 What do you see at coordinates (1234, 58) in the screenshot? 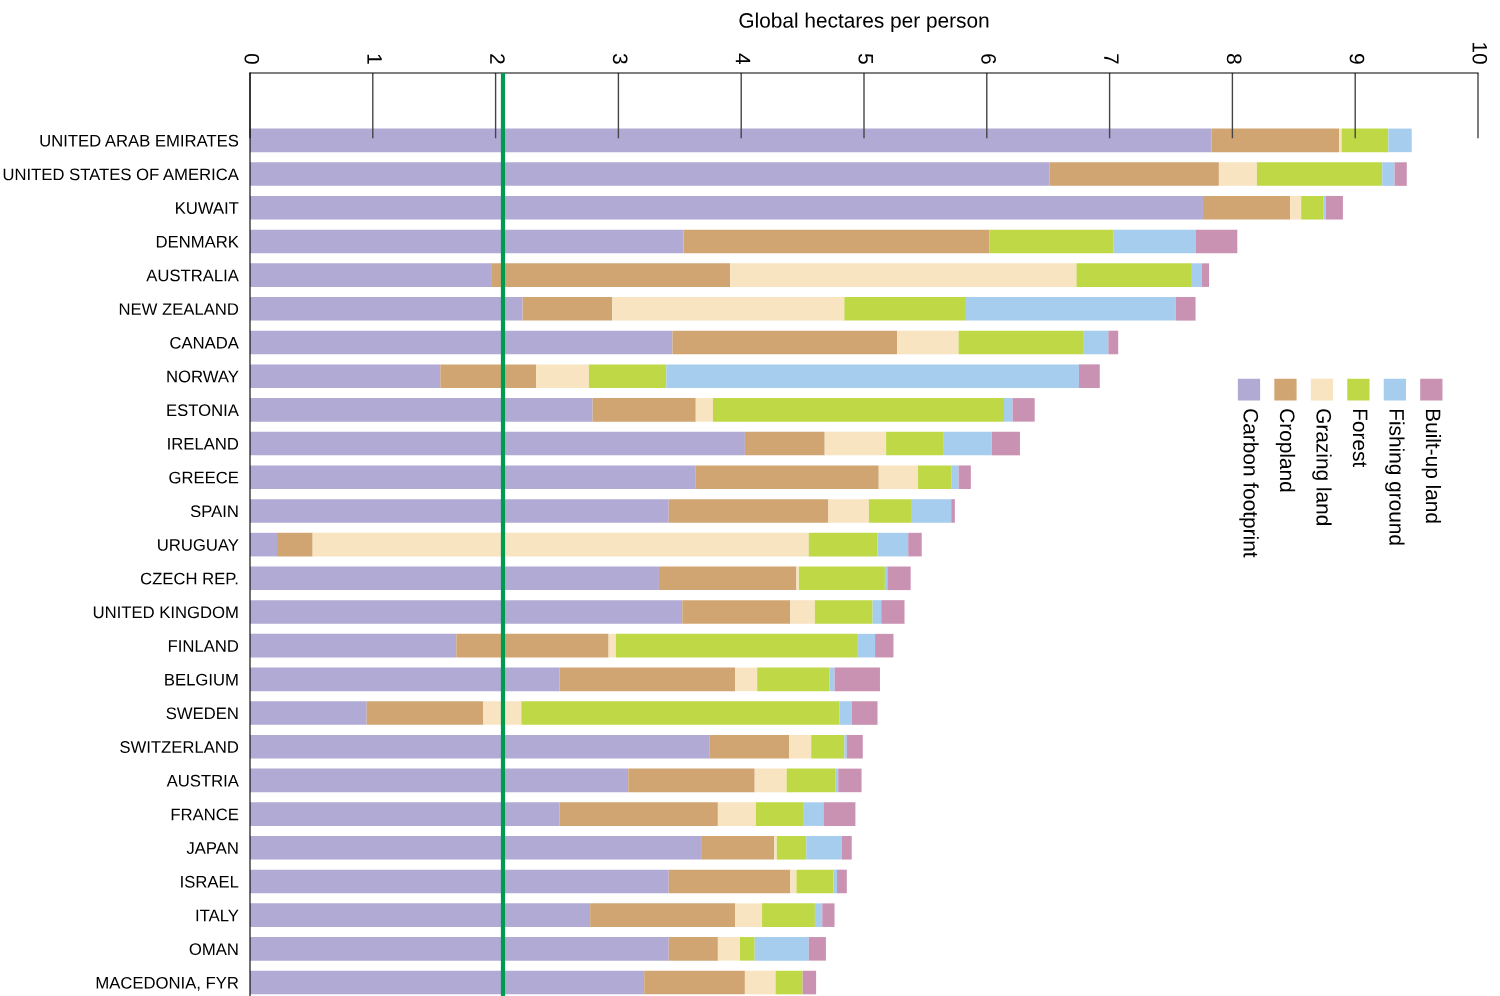
I see `x-tick-label: 8` at bounding box center [1234, 58].